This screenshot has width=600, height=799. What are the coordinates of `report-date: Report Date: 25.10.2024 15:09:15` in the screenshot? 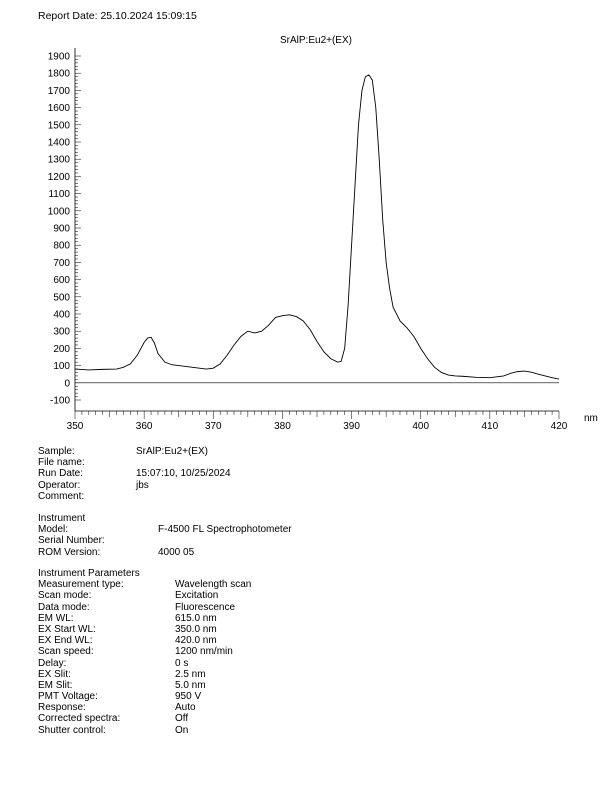 It's located at (117, 16).